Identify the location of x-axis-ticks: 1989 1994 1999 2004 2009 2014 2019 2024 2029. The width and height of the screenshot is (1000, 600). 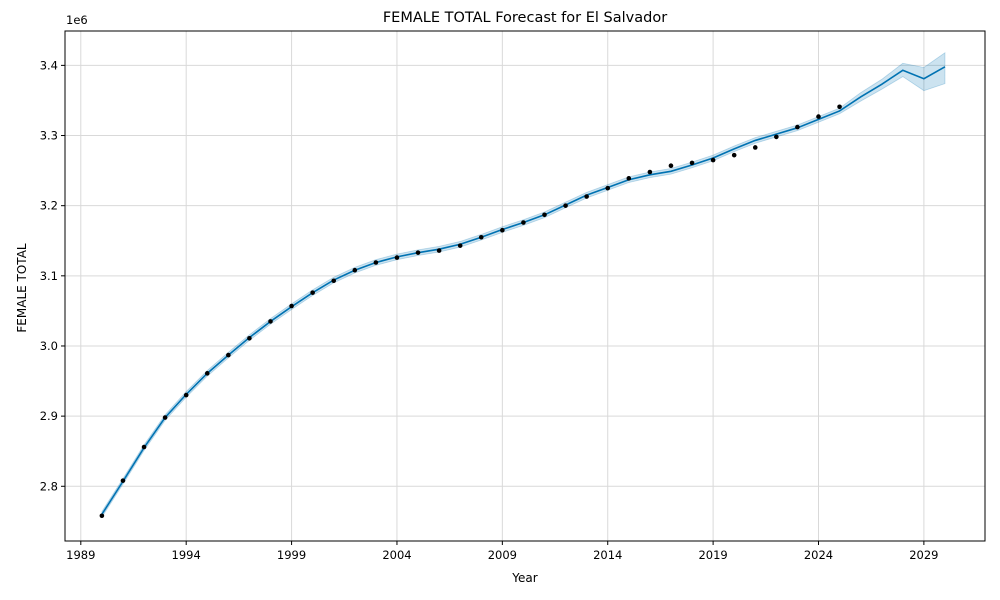
(502, 551).